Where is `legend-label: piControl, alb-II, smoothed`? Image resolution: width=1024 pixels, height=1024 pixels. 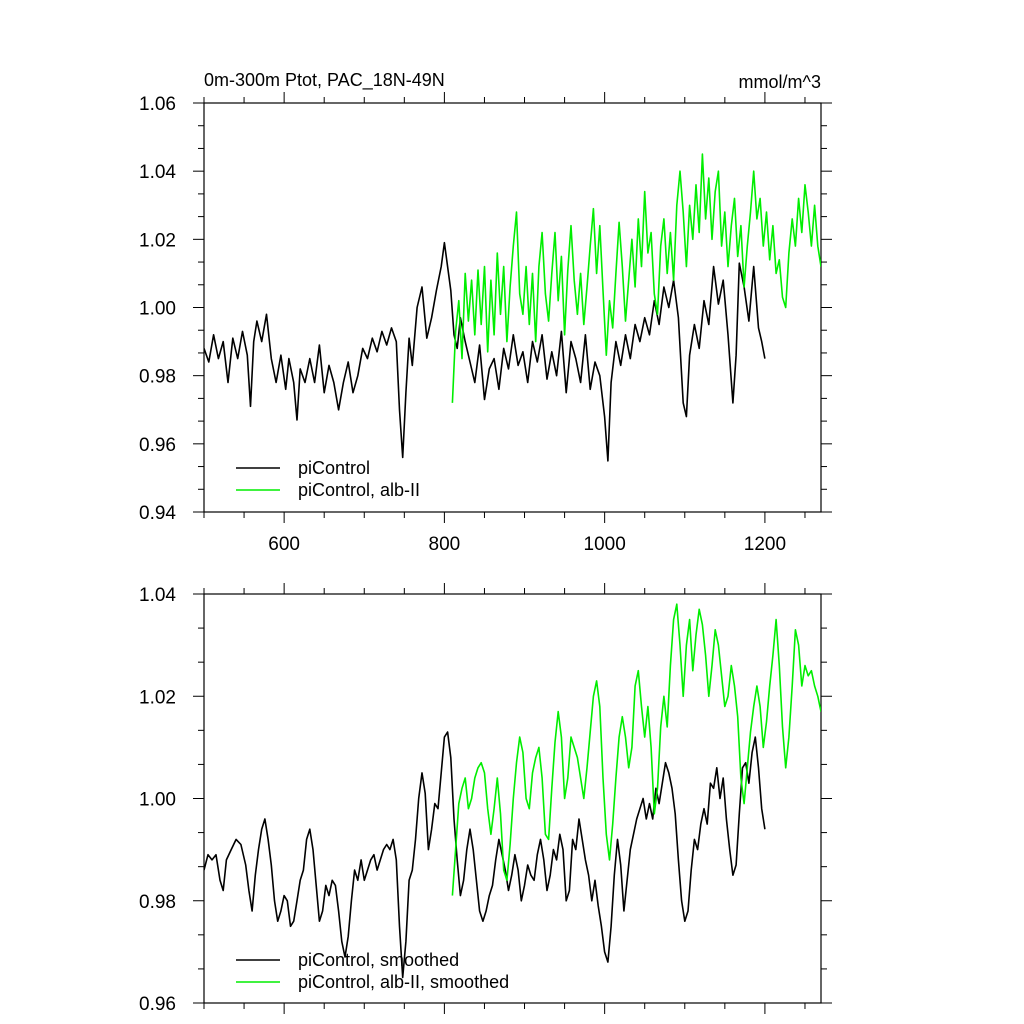 legend-label: piControl, alb-II, smoothed is located at coordinates (403, 982).